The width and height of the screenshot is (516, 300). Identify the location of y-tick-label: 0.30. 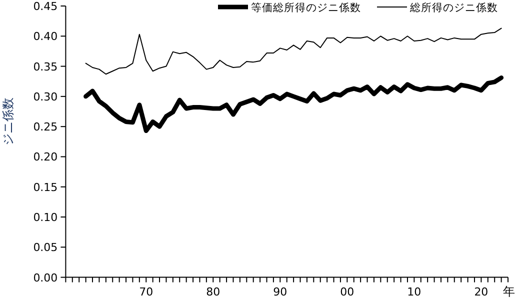
(45, 97).